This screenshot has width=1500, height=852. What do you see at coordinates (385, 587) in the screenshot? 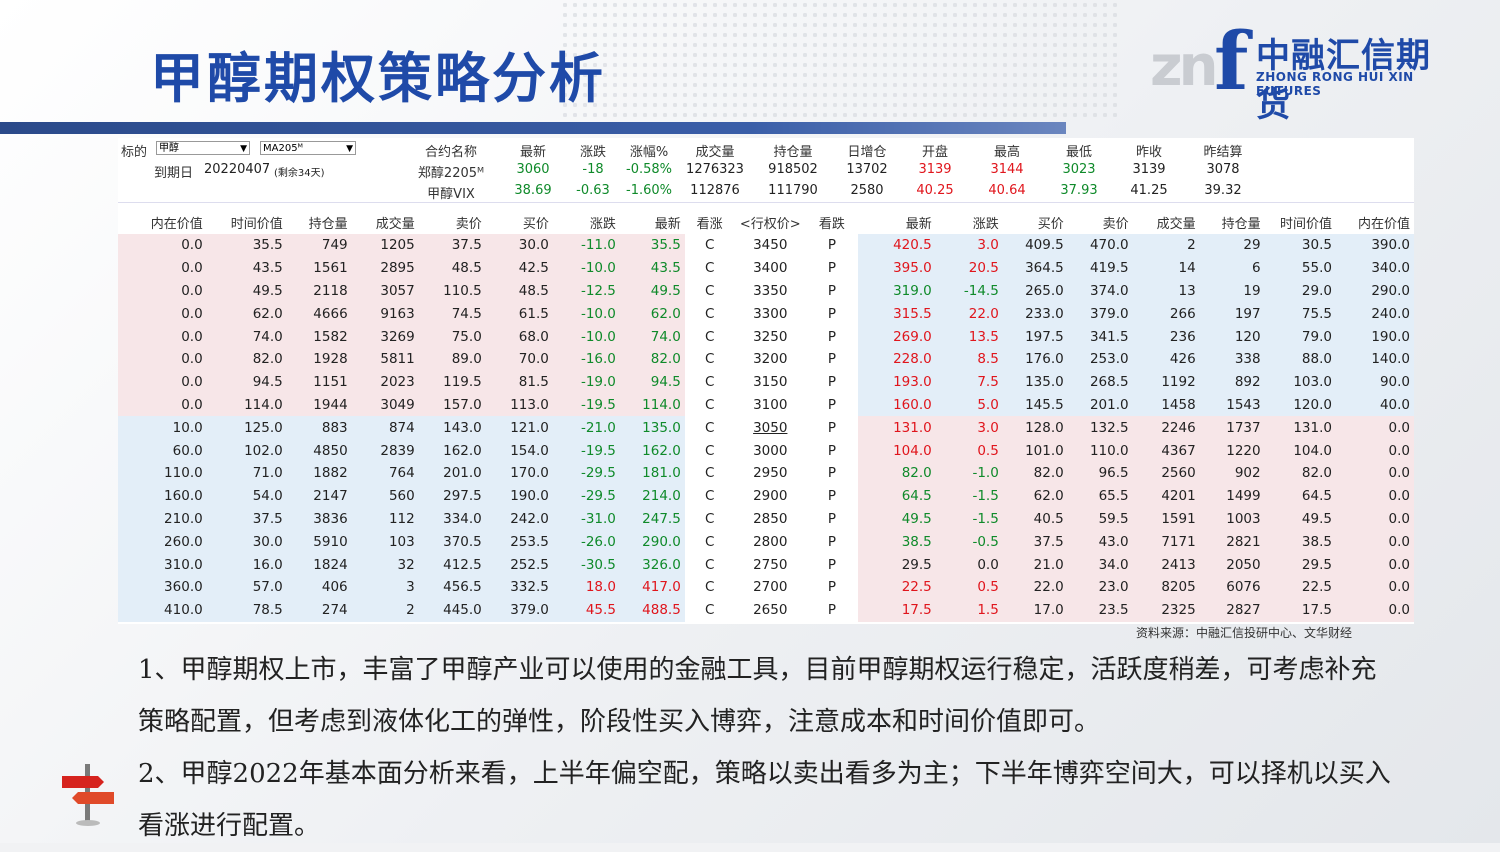
I see `call-cell: 3` at bounding box center [385, 587].